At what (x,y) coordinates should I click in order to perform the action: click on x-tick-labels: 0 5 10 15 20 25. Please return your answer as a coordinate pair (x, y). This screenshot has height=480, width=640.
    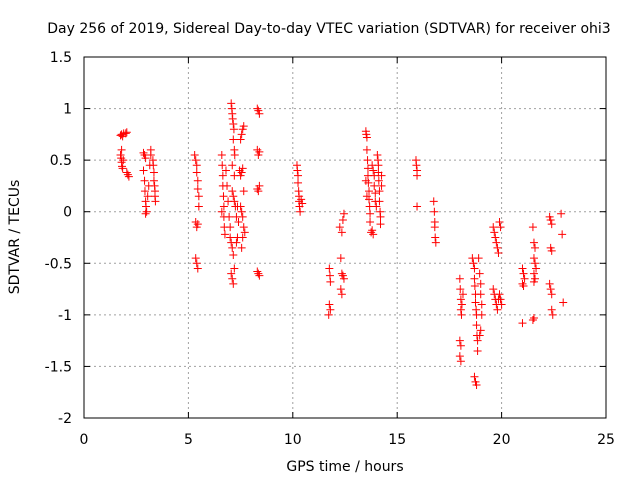
    Looking at the image, I should click on (347, 440).